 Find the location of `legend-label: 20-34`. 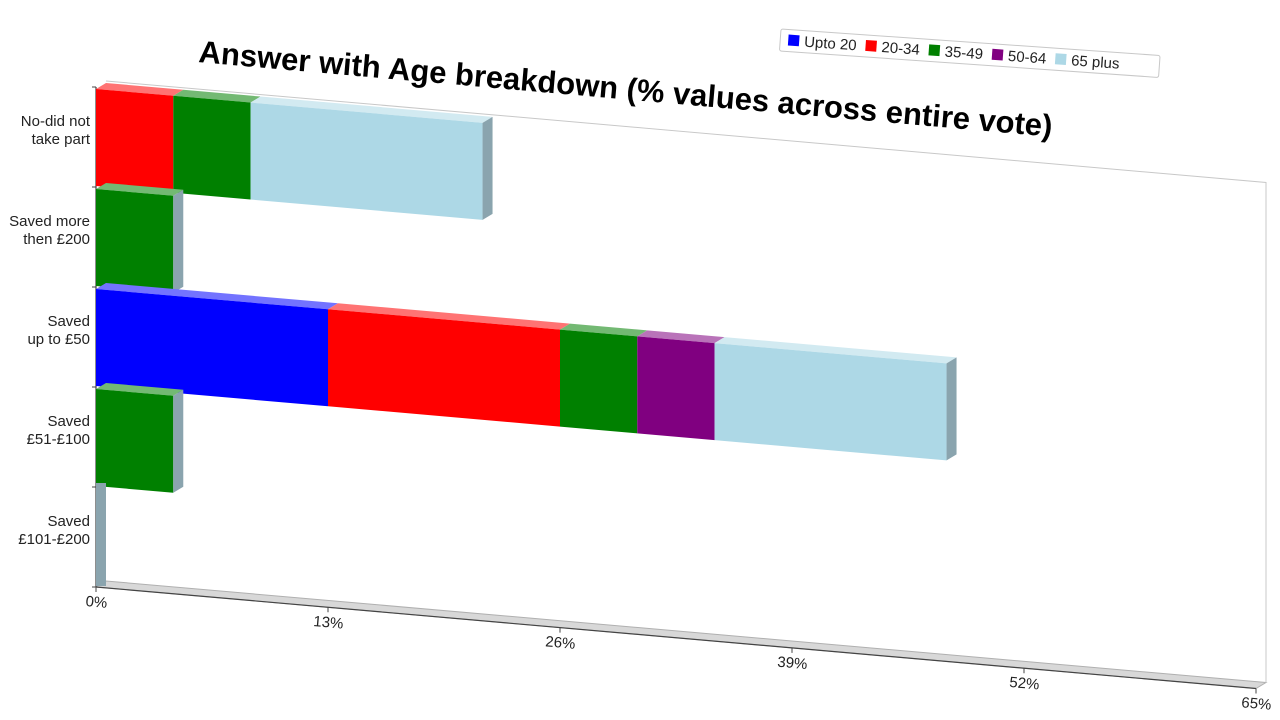

legend-label: 20-34 is located at coordinates (900, 49).